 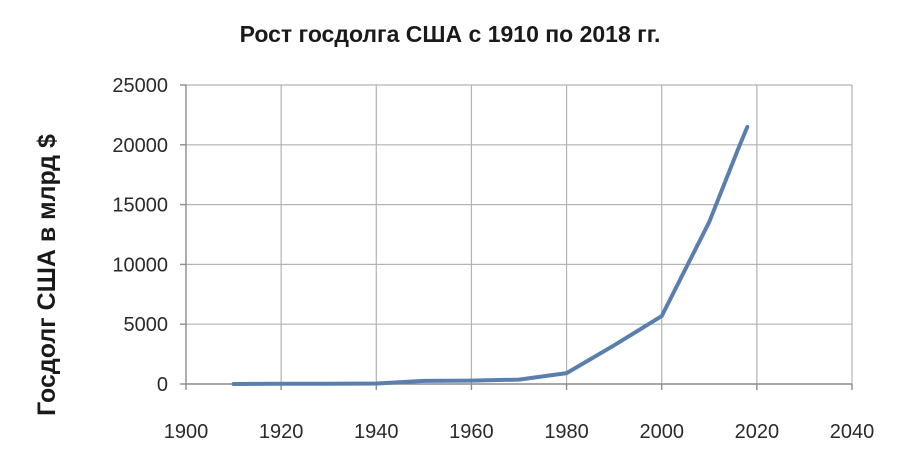 What do you see at coordinates (471, 432) in the screenshot?
I see `x-tick-label: 1960` at bounding box center [471, 432].